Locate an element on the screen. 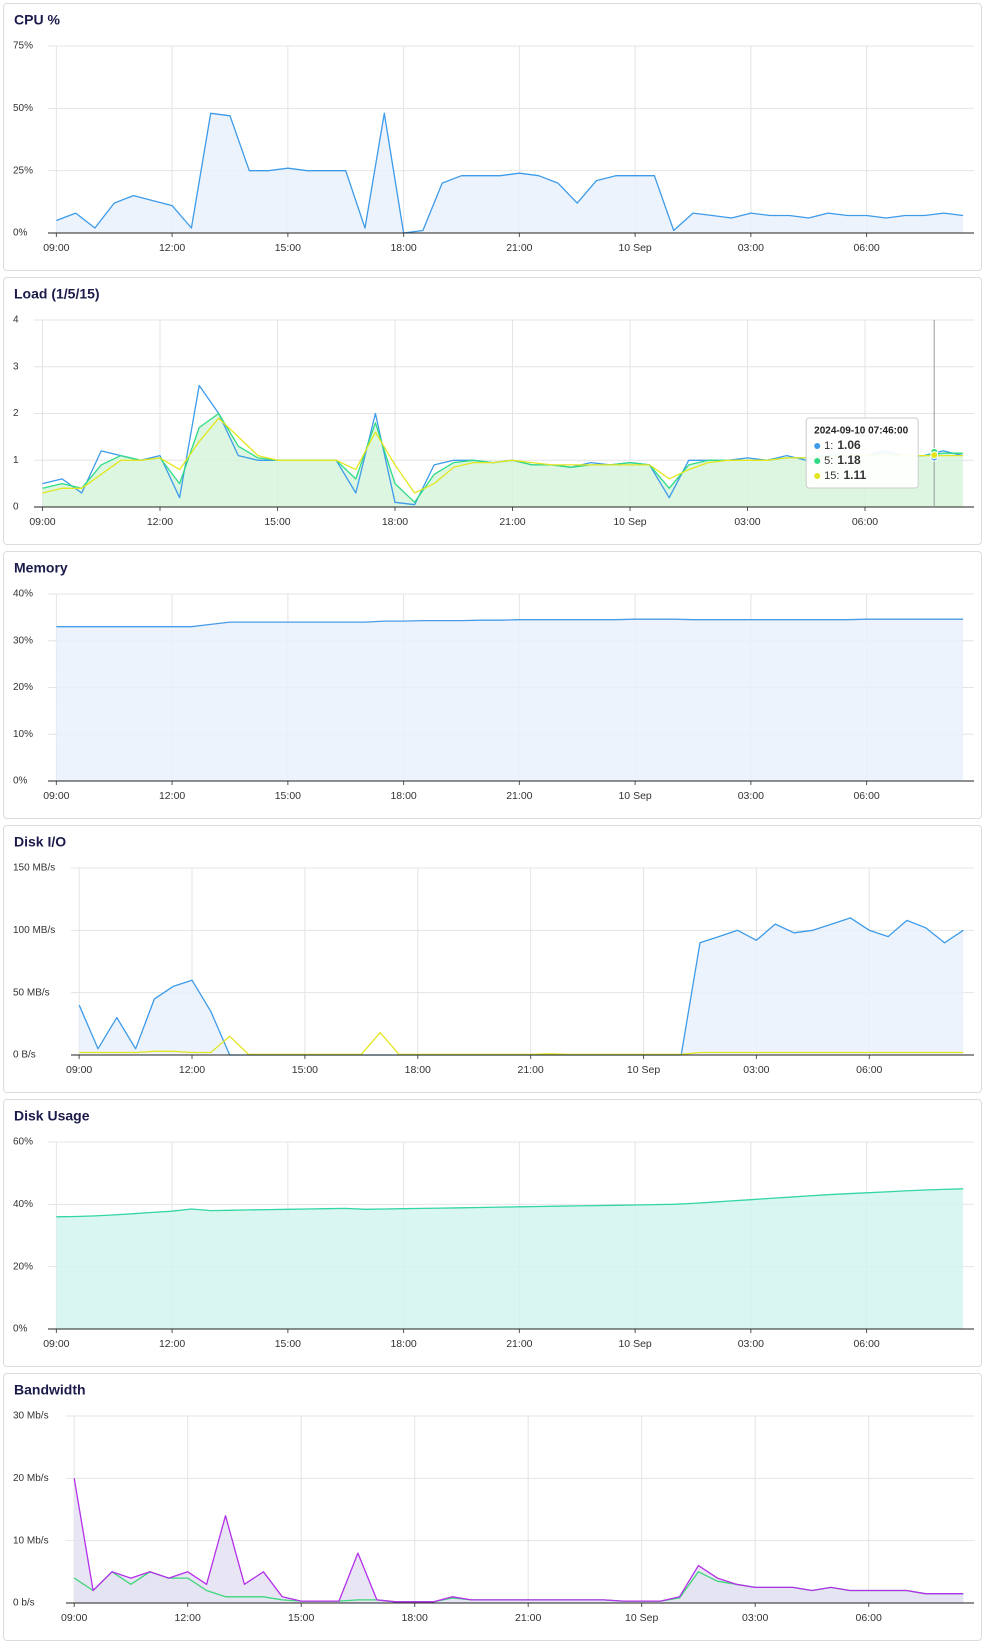 The width and height of the screenshot is (987, 1650). y-tick-label: 0 b/s is located at coordinates (24, 1603).